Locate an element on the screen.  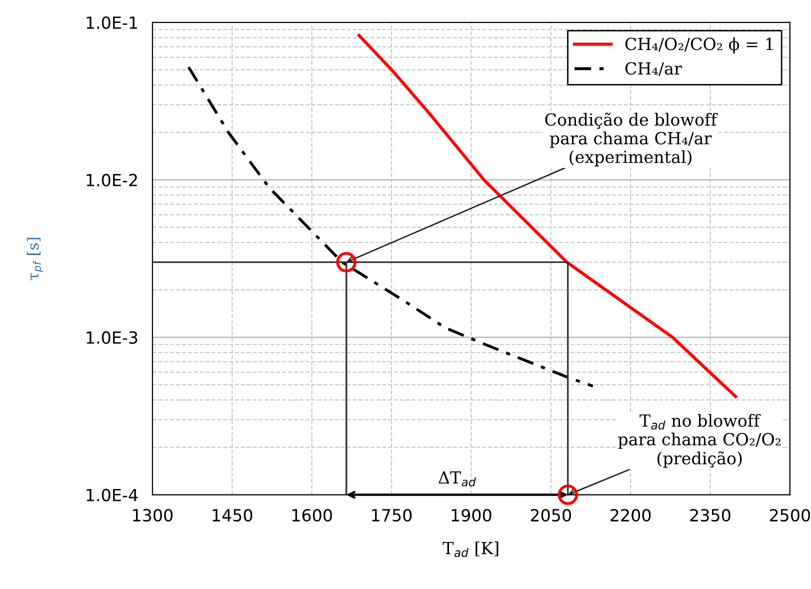
y-axis-title: τ$_{pf}$ [s] is located at coordinates (35, 259).